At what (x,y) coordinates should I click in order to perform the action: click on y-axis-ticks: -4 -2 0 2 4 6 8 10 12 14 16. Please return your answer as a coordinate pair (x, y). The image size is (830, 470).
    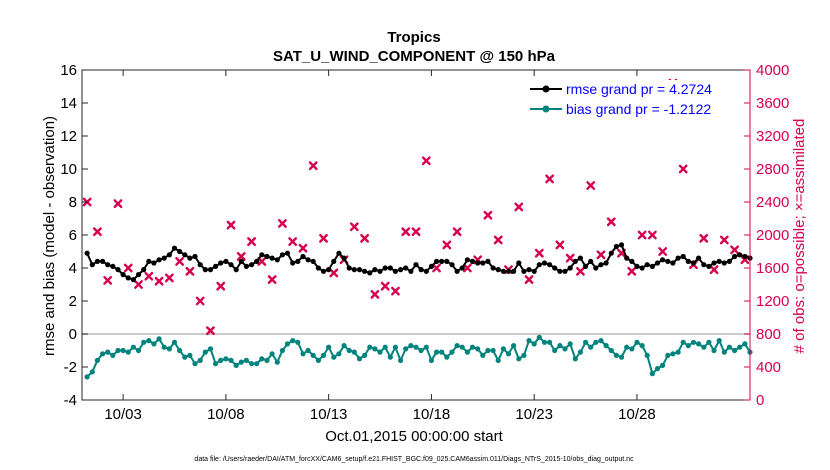
    Looking at the image, I should click on (74, 235).